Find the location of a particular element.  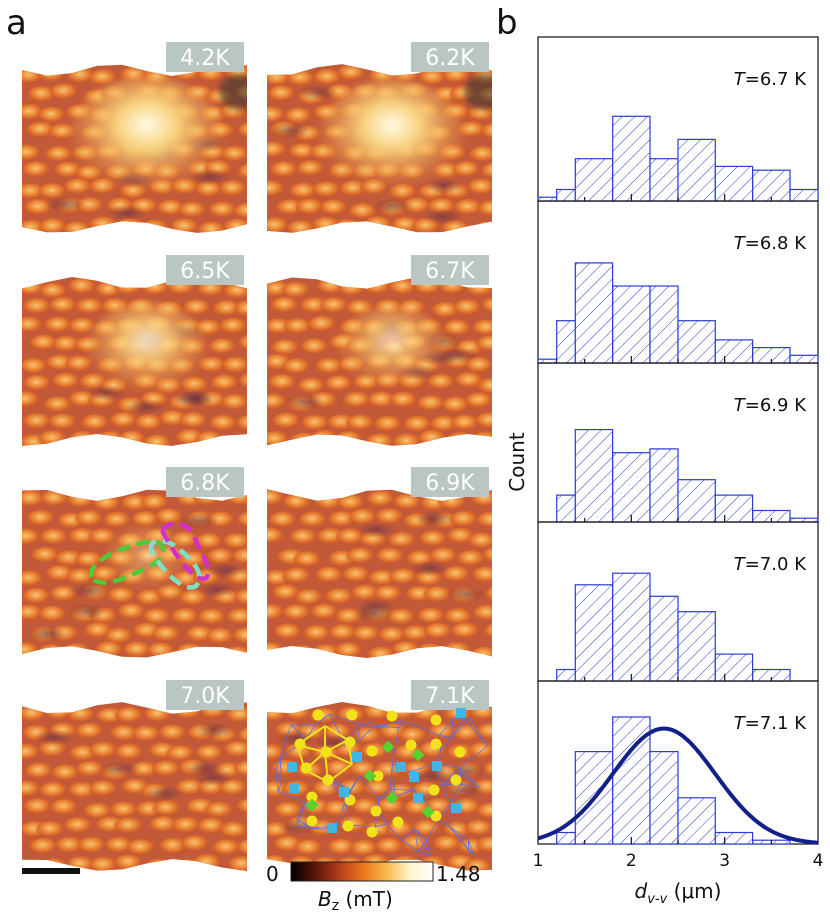

vortex-map: 6.5K is located at coordinates (134, 350).